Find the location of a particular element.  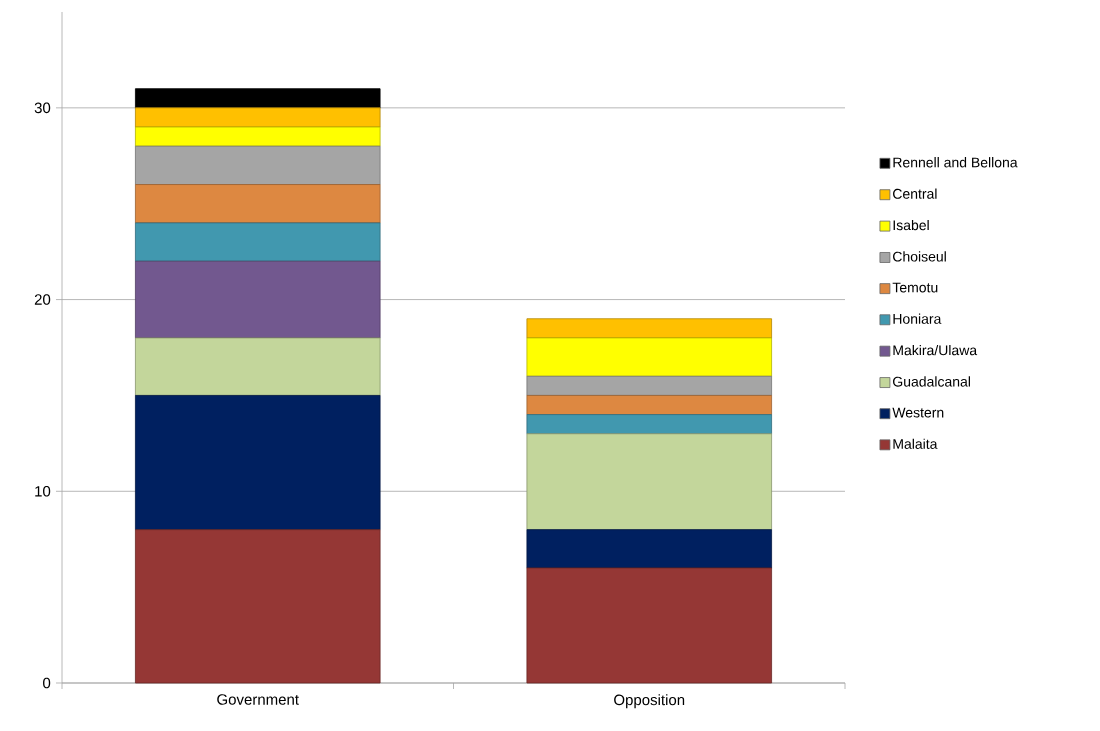

legend-label: Guadalcanal is located at coordinates (931, 381).